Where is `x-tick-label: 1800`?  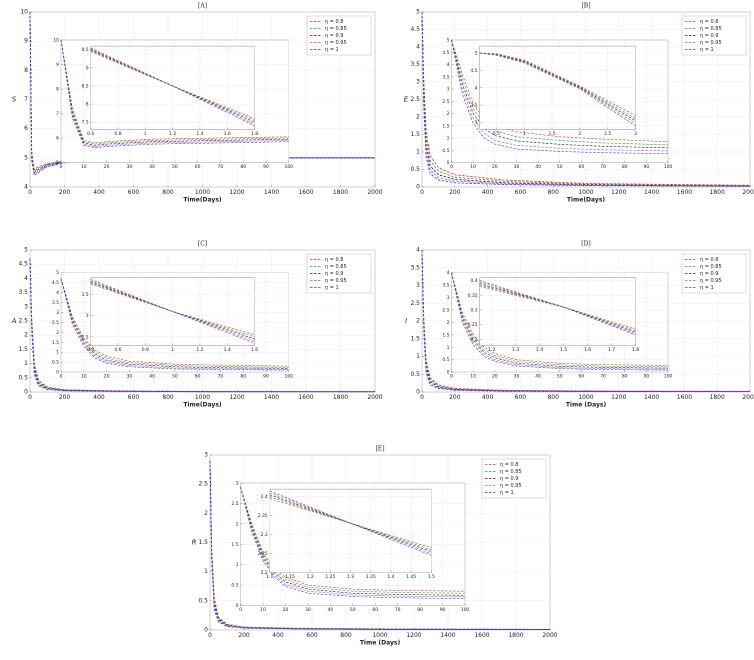
x-tick-label: 1800 is located at coordinates (515, 635).